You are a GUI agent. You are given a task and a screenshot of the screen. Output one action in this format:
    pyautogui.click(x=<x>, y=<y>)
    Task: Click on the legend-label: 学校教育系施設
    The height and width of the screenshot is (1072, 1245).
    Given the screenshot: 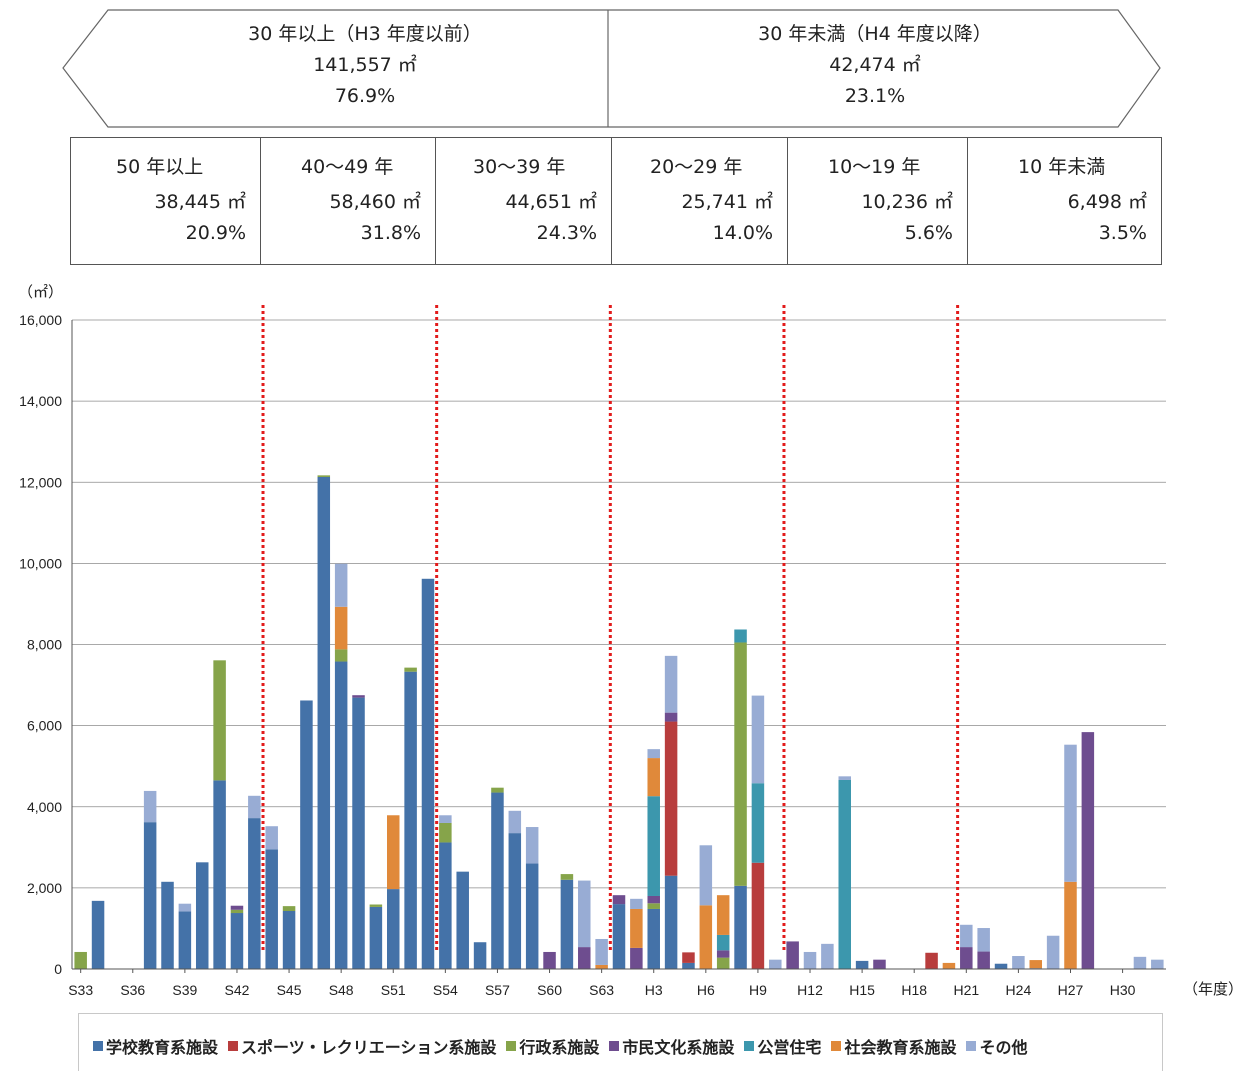 What is the action you would take?
    pyautogui.click(x=162, y=1047)
    